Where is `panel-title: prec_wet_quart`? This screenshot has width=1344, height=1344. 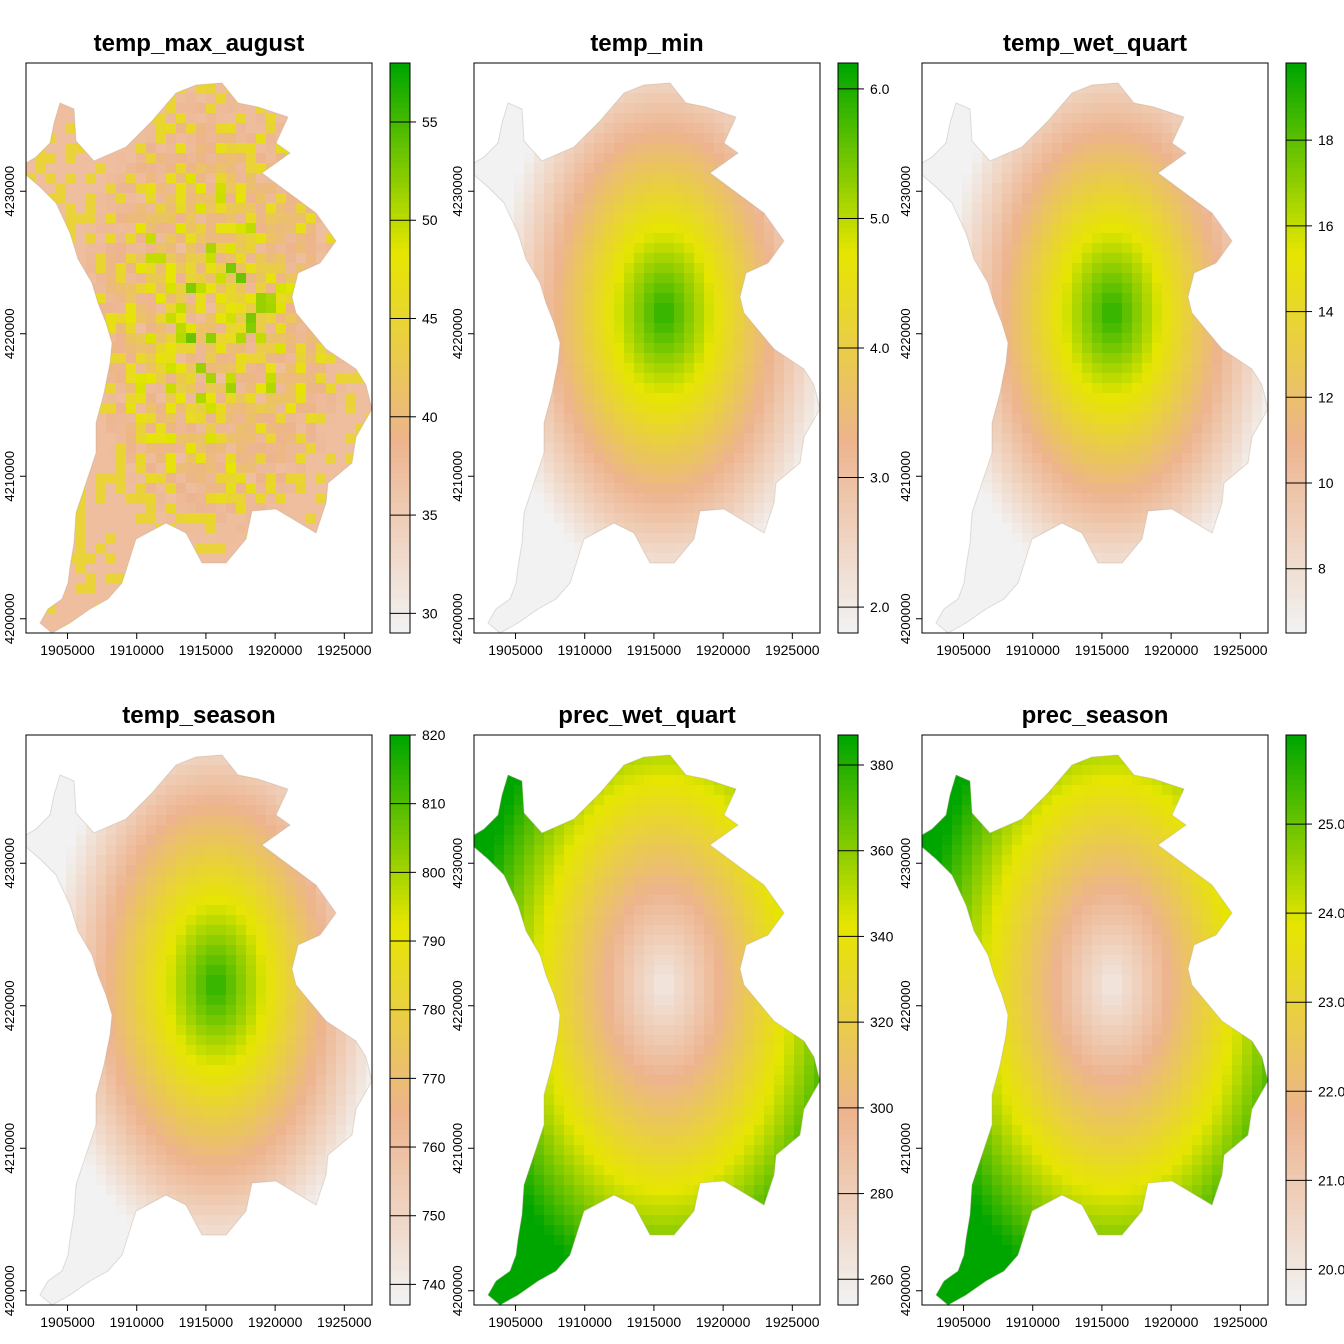
panel-title: prec_wet_quart is located at coordinates (646, 715).